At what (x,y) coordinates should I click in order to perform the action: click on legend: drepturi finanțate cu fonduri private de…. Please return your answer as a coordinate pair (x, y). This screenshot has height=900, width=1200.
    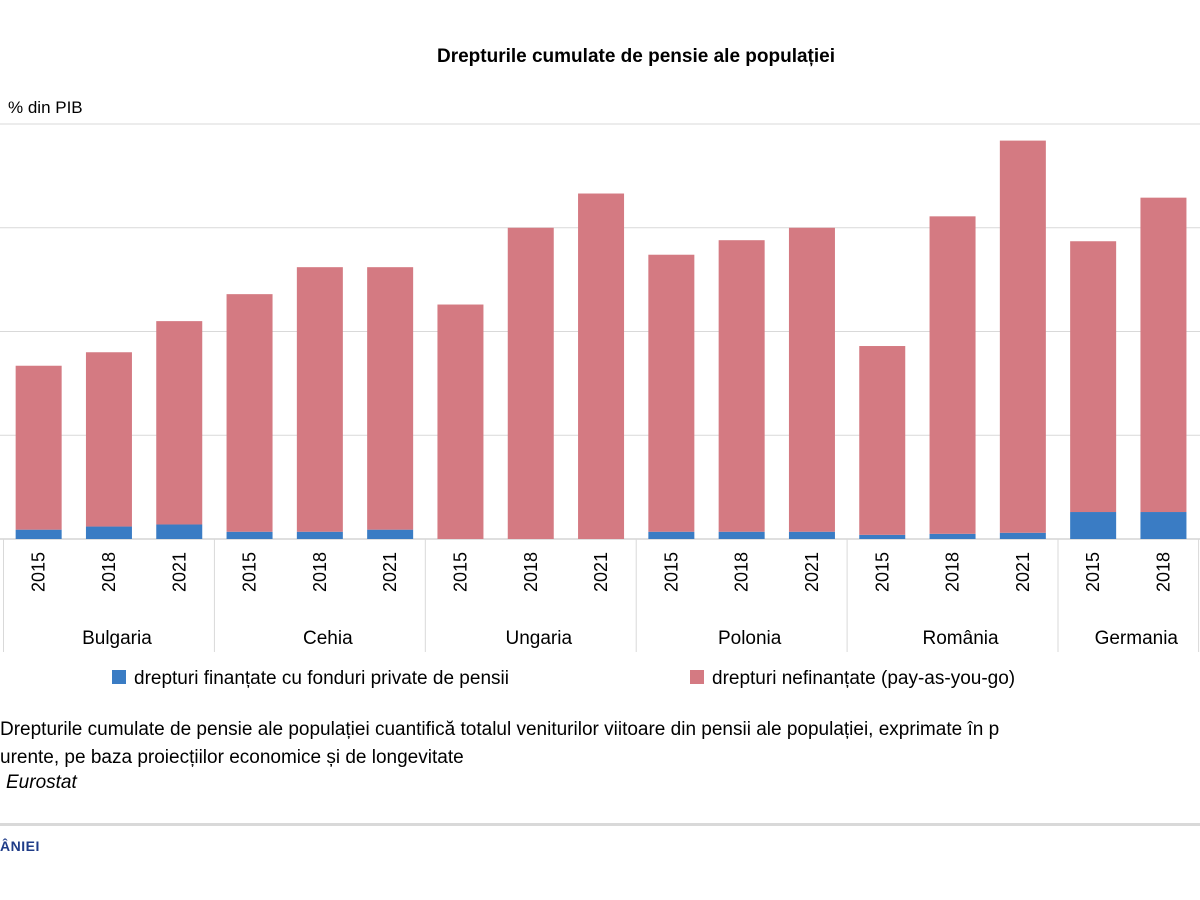
    Looking at the image, I should click on (600, 681).